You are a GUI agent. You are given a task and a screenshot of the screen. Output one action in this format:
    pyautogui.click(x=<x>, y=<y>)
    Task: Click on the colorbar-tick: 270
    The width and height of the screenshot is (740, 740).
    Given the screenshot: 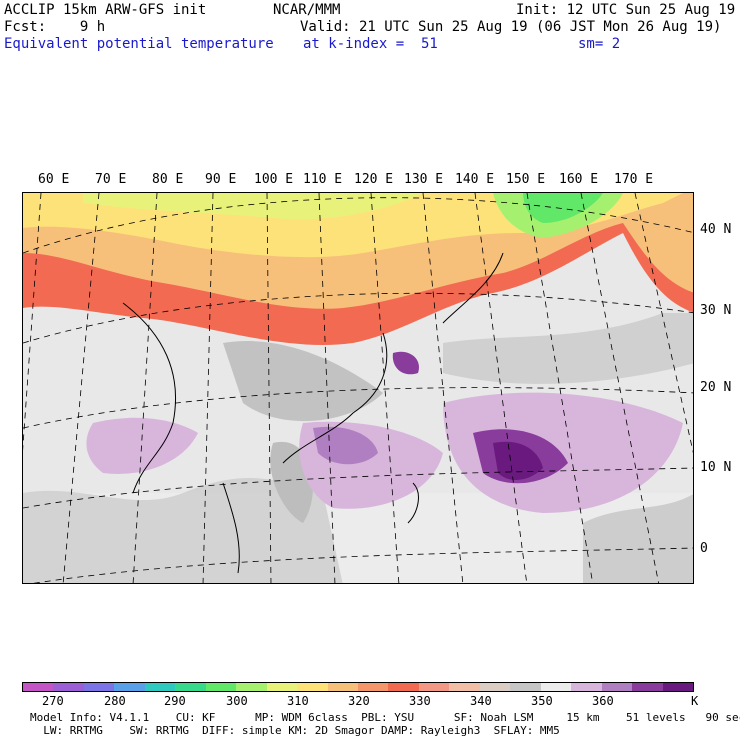 What is the action you would take?
    pyautogui.click(x=53, y=701)
    